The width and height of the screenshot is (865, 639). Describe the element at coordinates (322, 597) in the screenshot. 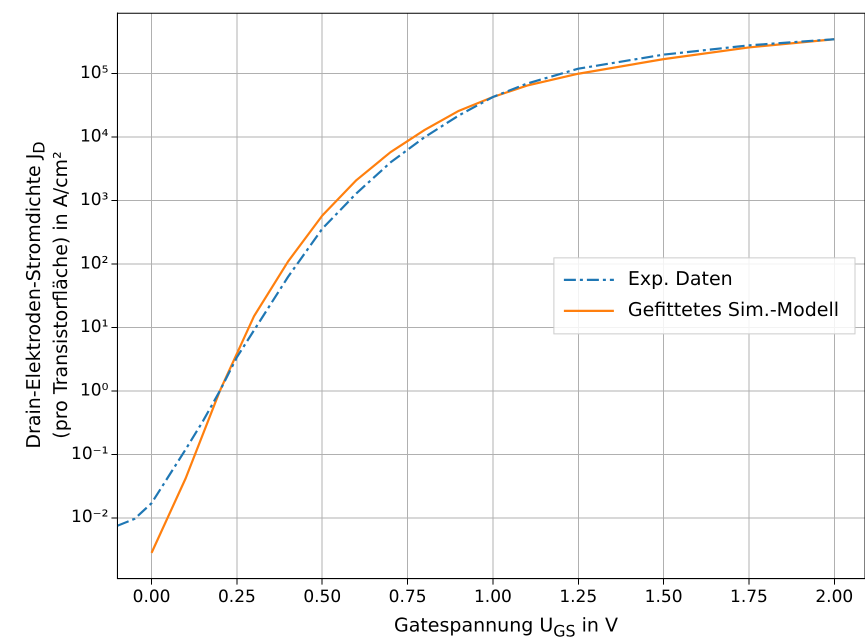

I see `x-tick-label: 0.50` at that location.